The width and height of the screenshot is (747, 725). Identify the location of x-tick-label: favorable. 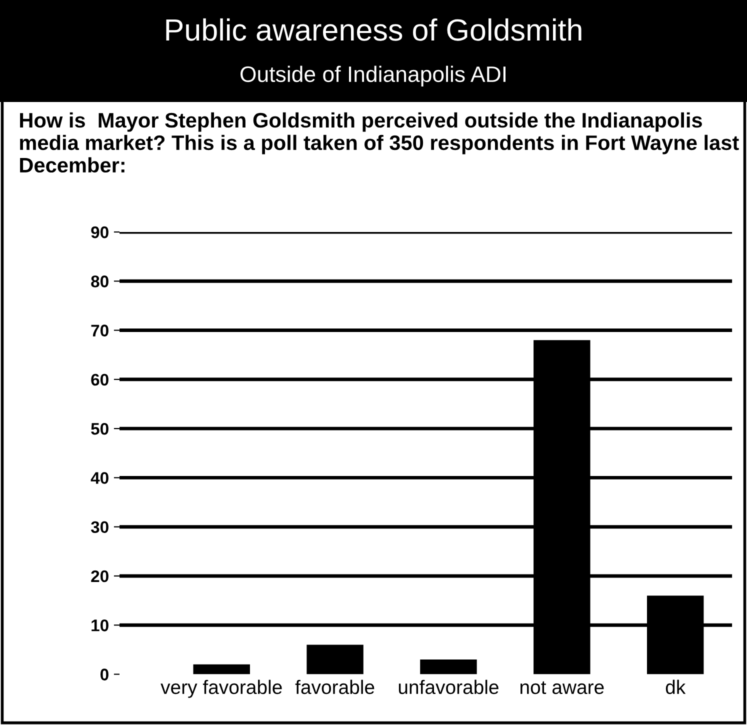
(334, 687).